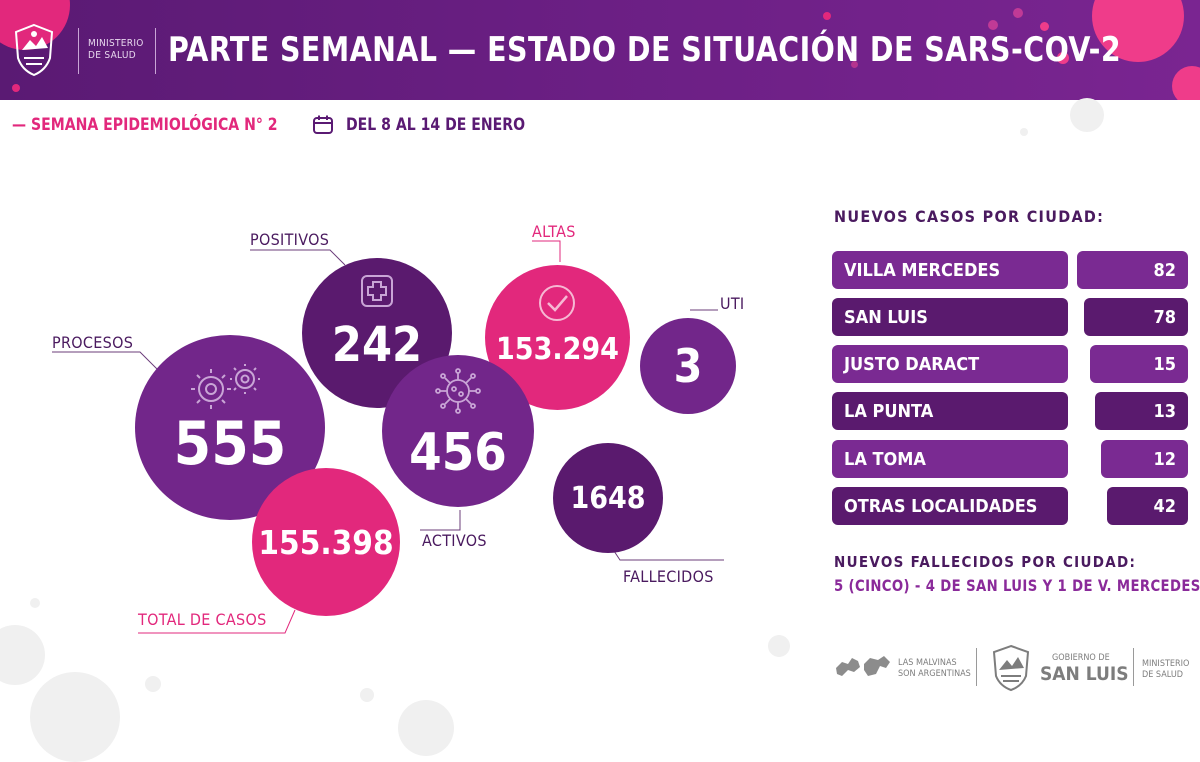 The image size is (1200, 762). What do you see at coordinates (557, 303) in the screenshot?
I see `check-icon` at bounding box center [557, 303].